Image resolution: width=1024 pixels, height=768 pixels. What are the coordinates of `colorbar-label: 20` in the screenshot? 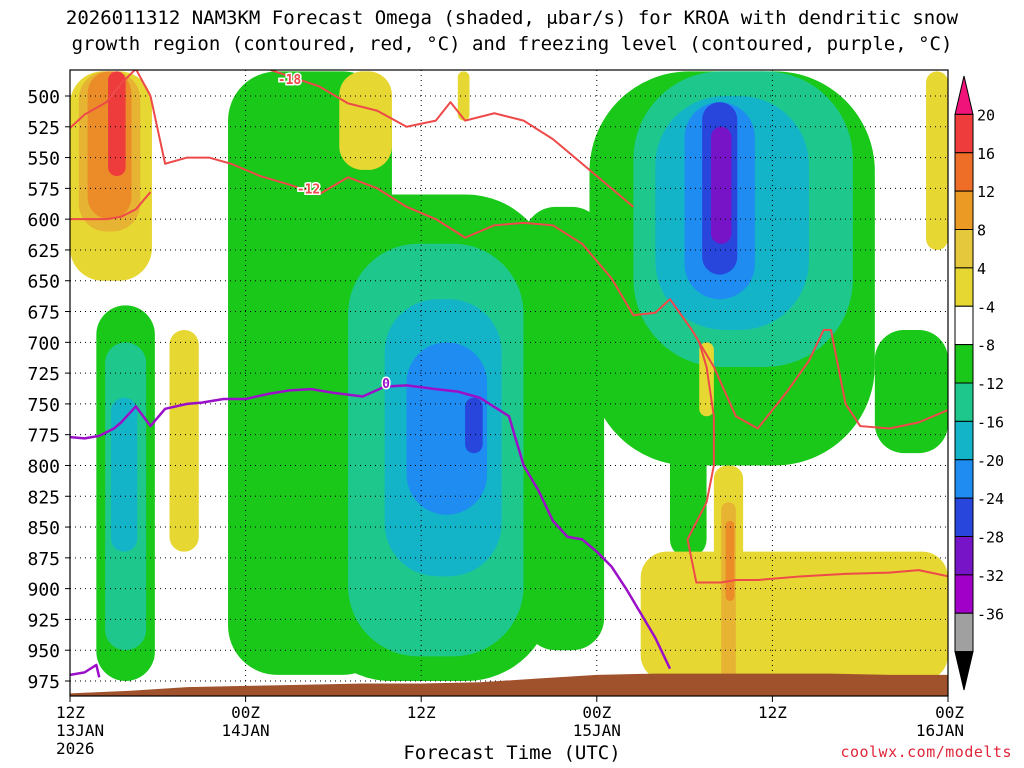 It's located at (986, 115).